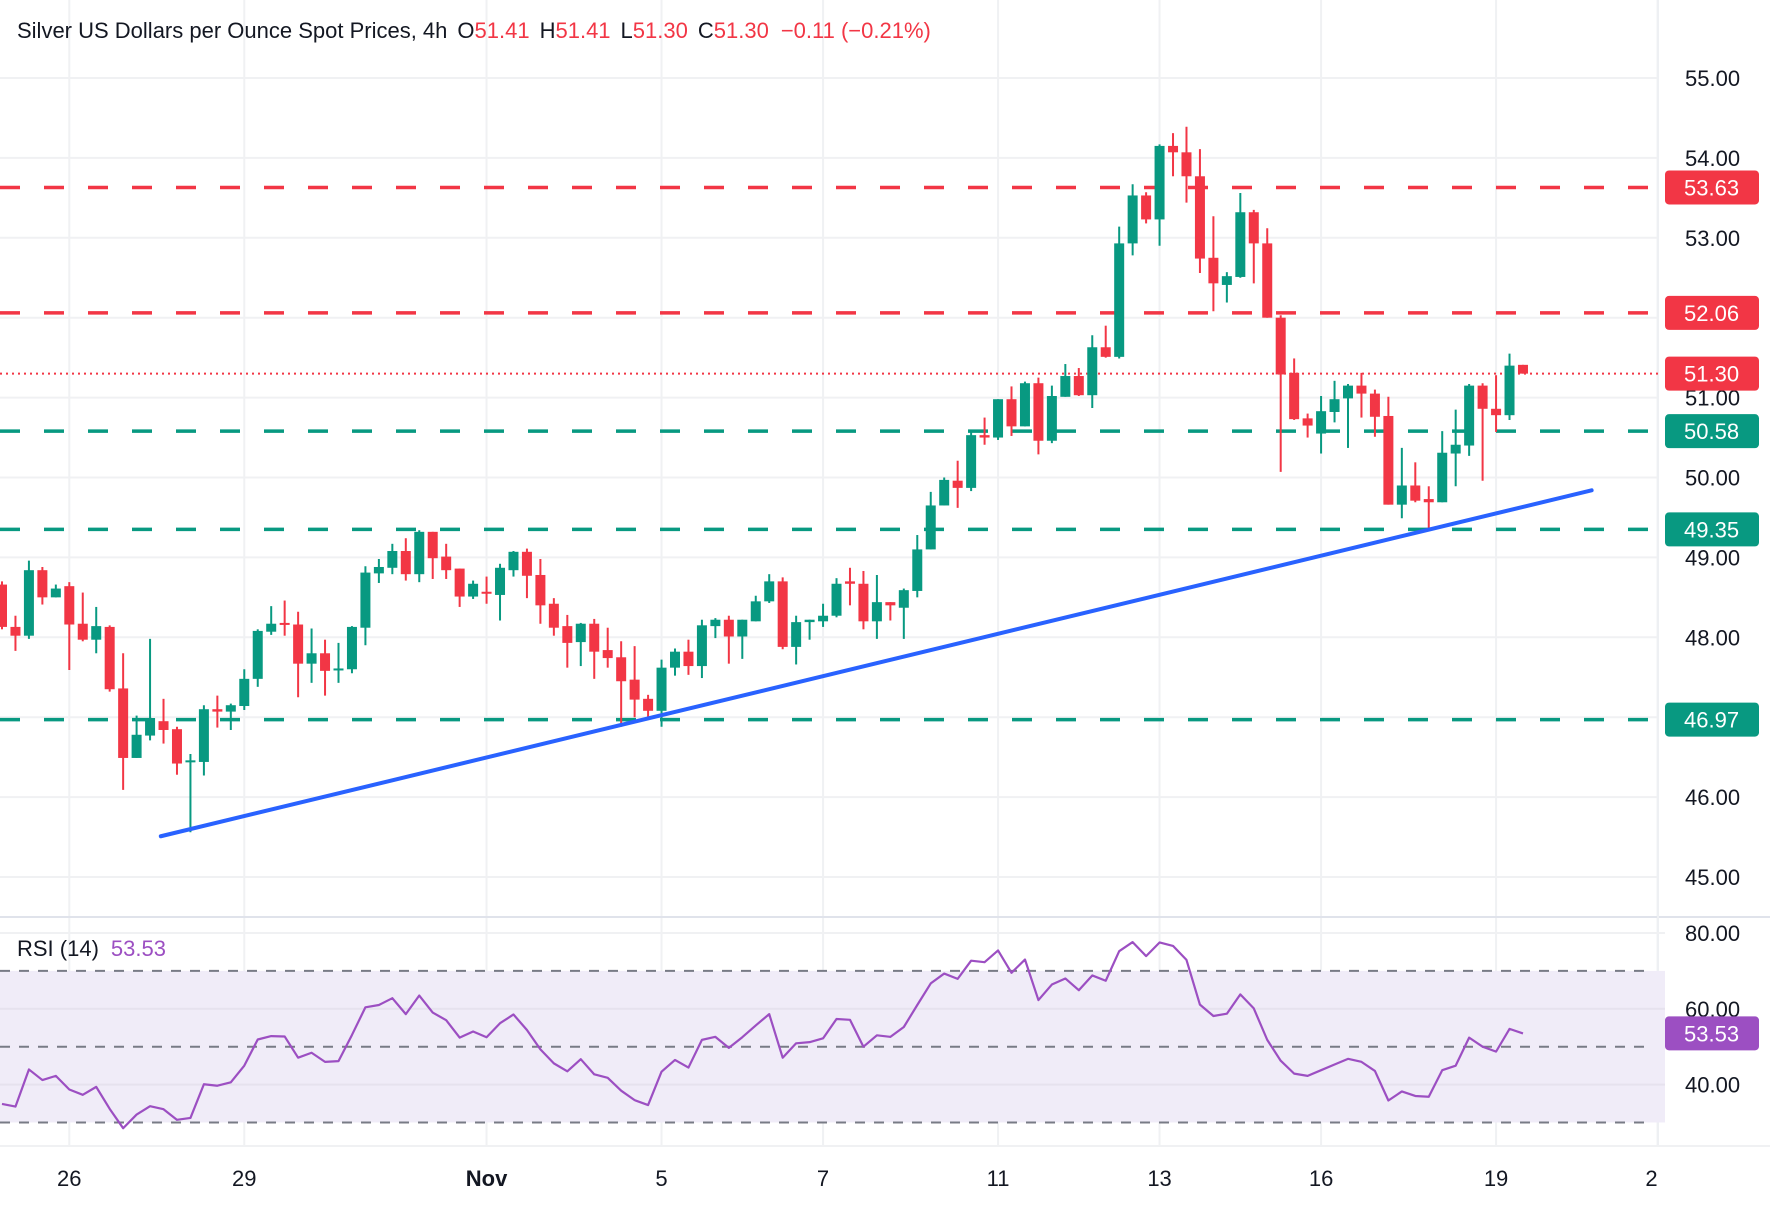 The image size is (1770, 1206). What do you see at coordinates (863, 1178) in the screenshot?
I see `time-axis: 26 29 Nov 5 7 11 13 16 19 21` at bounding box center [863, 1178].